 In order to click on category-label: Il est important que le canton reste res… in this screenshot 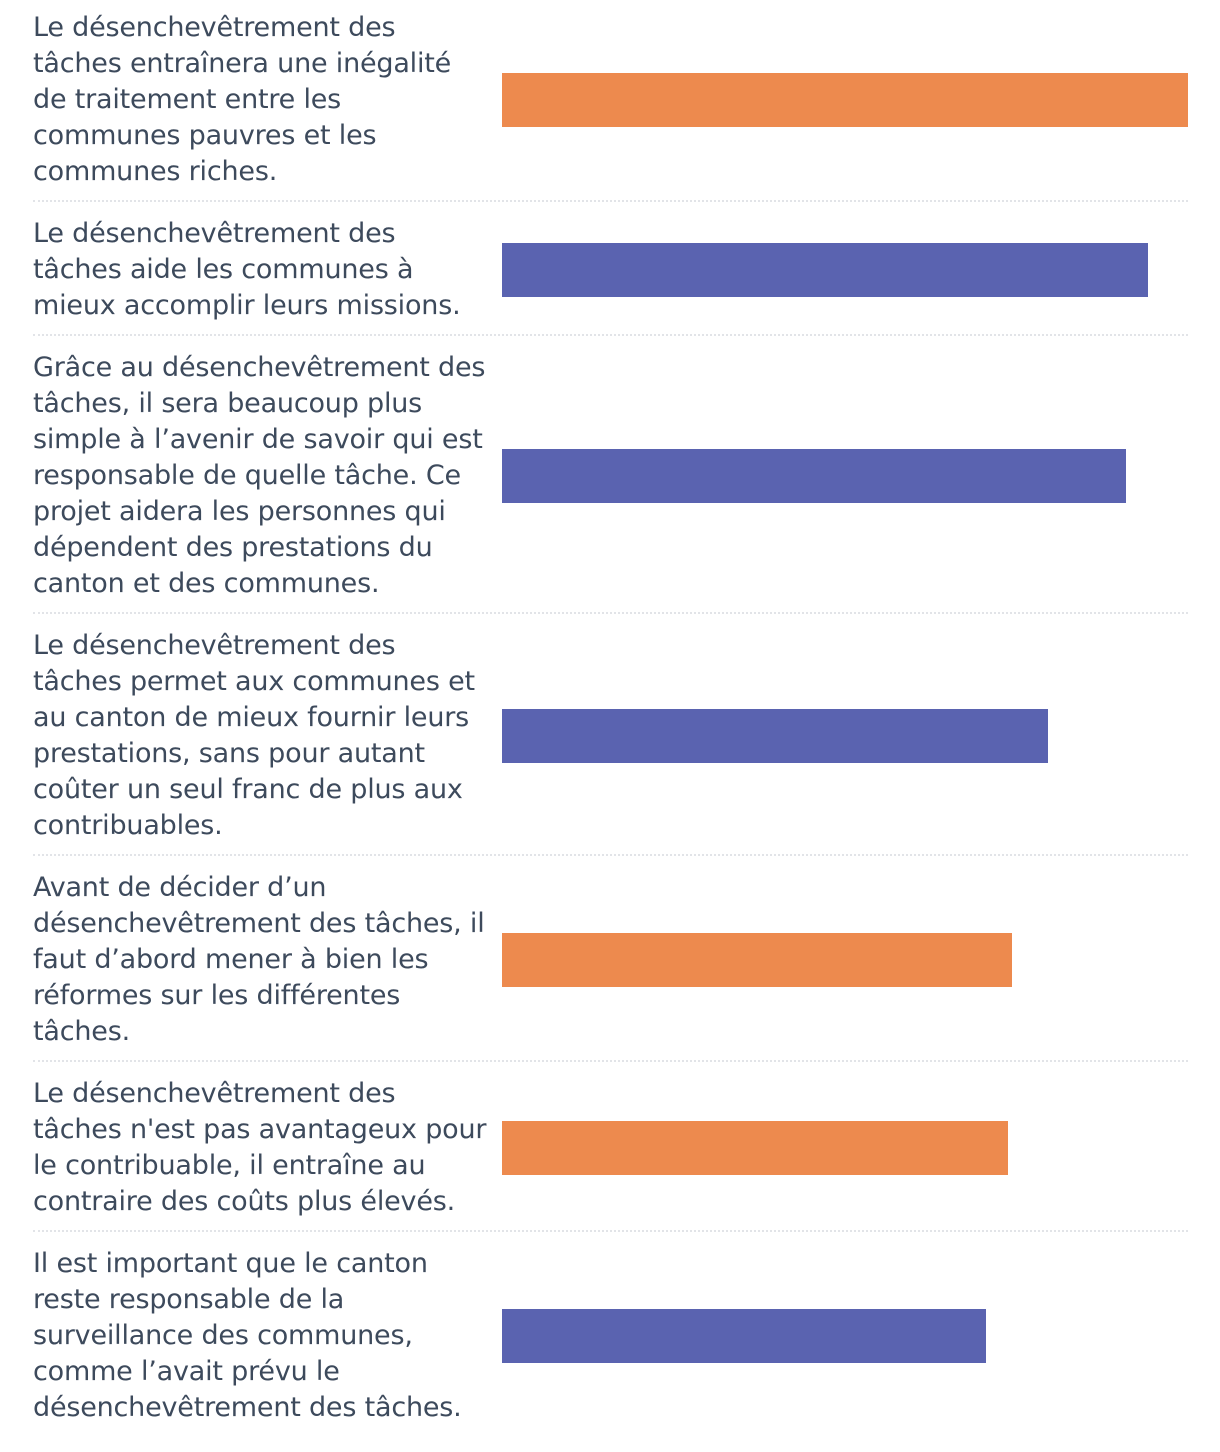, I will do `click(247, 1335)`.